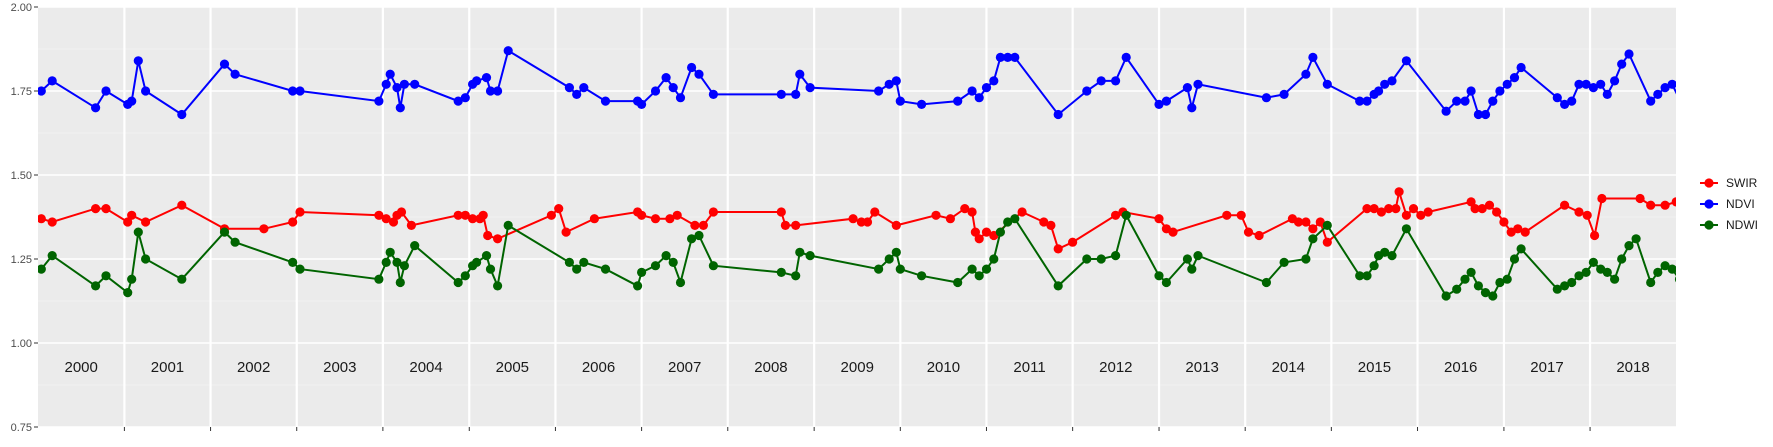 The width and height of the screenshot is (1773, 447). Describe the element at coordinates (861, 220) in the screenshot. I see `series-swir` at that location.